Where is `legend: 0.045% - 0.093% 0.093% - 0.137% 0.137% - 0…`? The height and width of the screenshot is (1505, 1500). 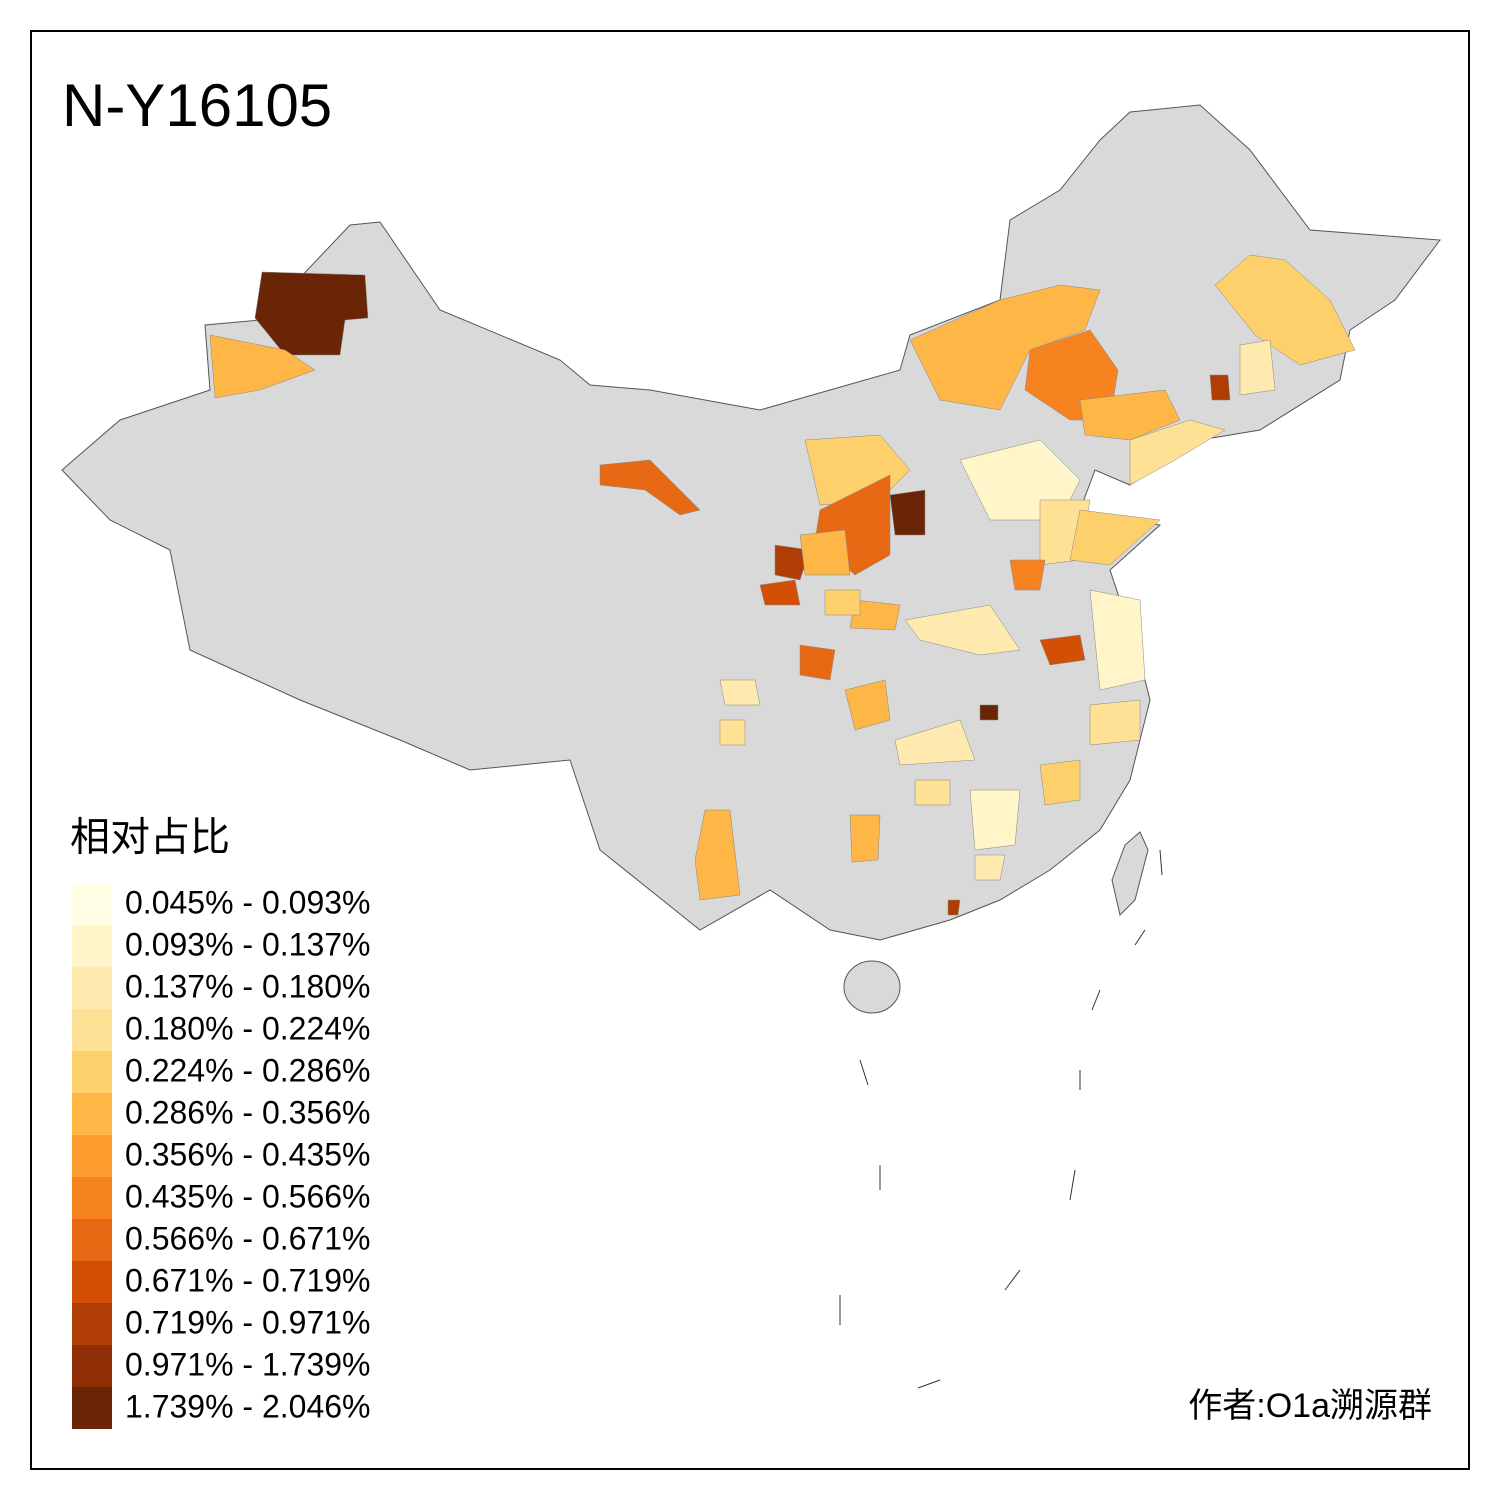
legend: 0.045% - 0.093% 0.093% - 0.137% 0.137% - 0… is located at coordinates (221, 1156).